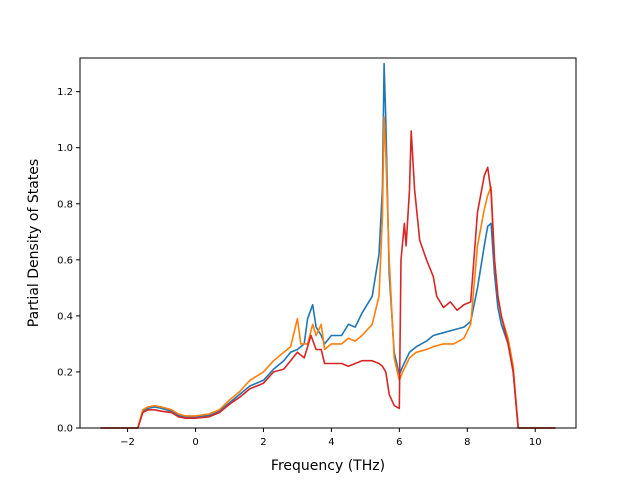  I want to click on y-axis-label: Partial Density of States, so click(34, 243).